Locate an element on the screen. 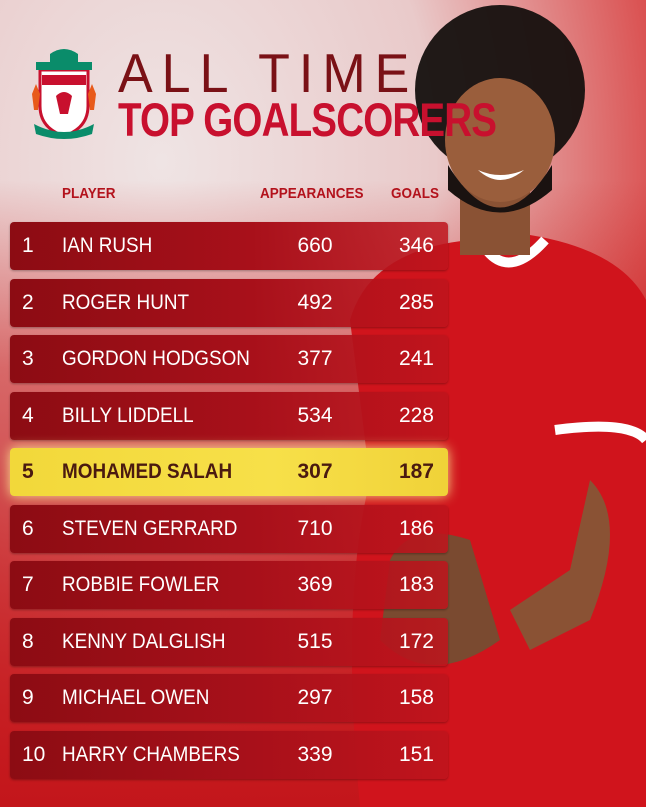 Image resolution: width=646 pixels, height=807 pixels. table-row: 3 GORDON HODGSON 377 241 is located at coordinates (229, 359).